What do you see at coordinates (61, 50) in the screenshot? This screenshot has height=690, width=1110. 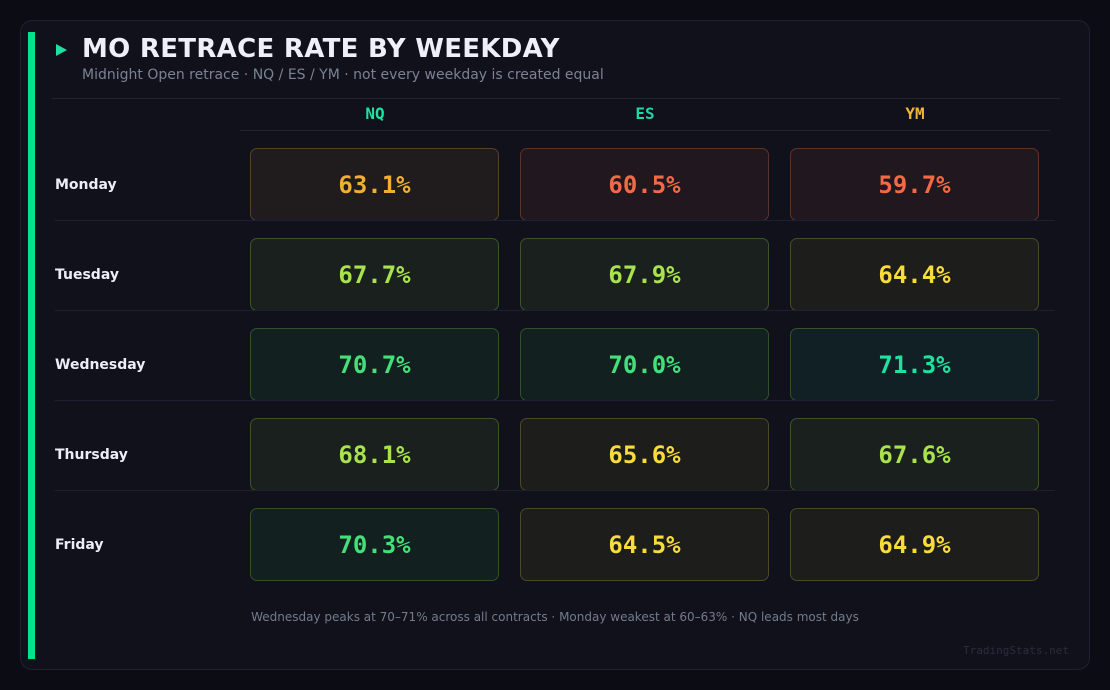 I see `play-triangle-icon` at bounding box center [61, 50].